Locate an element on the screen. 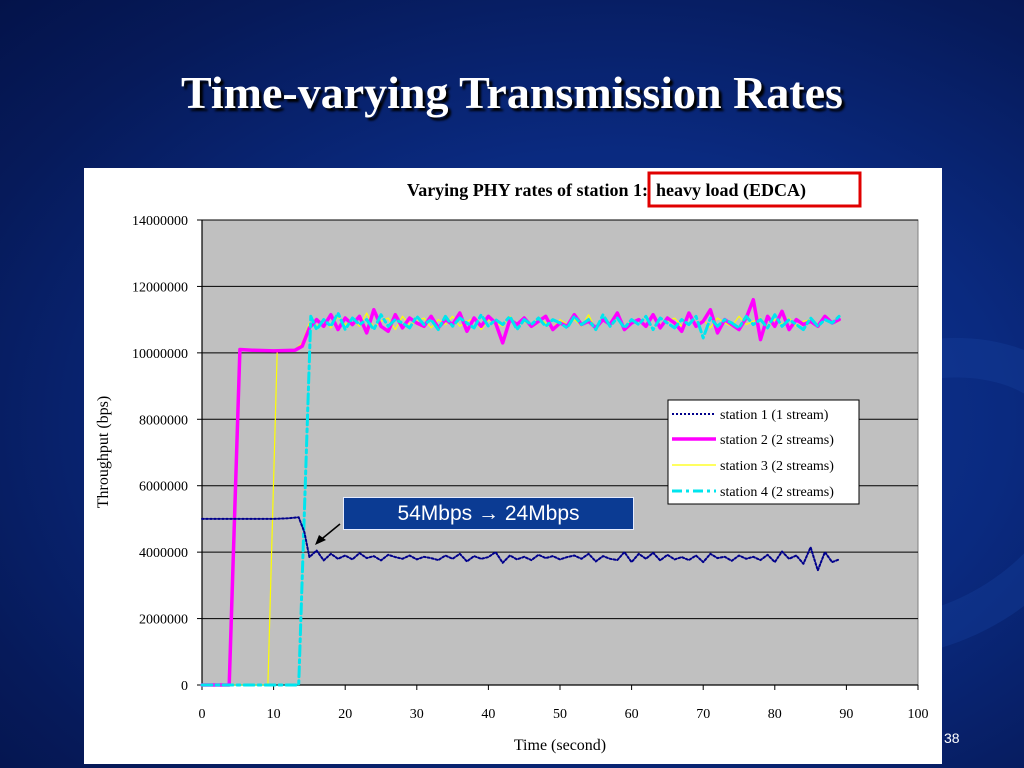 Image resolution: width=1024 pixels, height=768 pixels. page-number: 38 is located at coordinates (952, 738).